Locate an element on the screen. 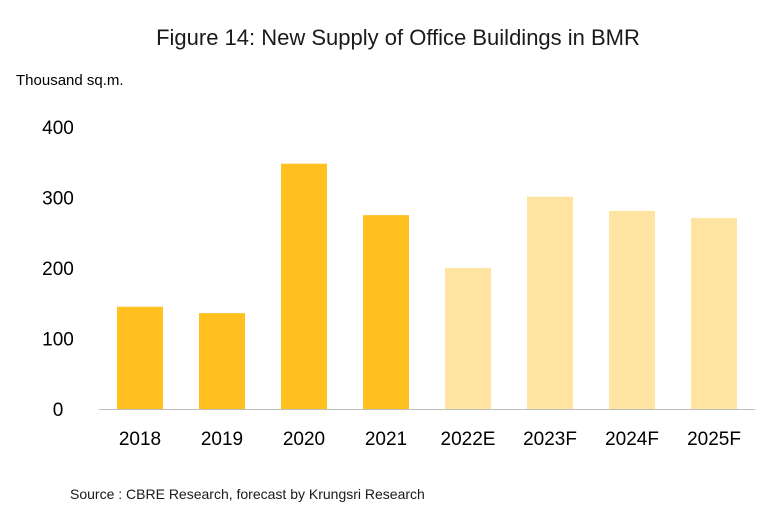 Image resolution: width=776 pixels, height=525 pixels. x-tick-label: 2021 is located at coordinates (386, 439).